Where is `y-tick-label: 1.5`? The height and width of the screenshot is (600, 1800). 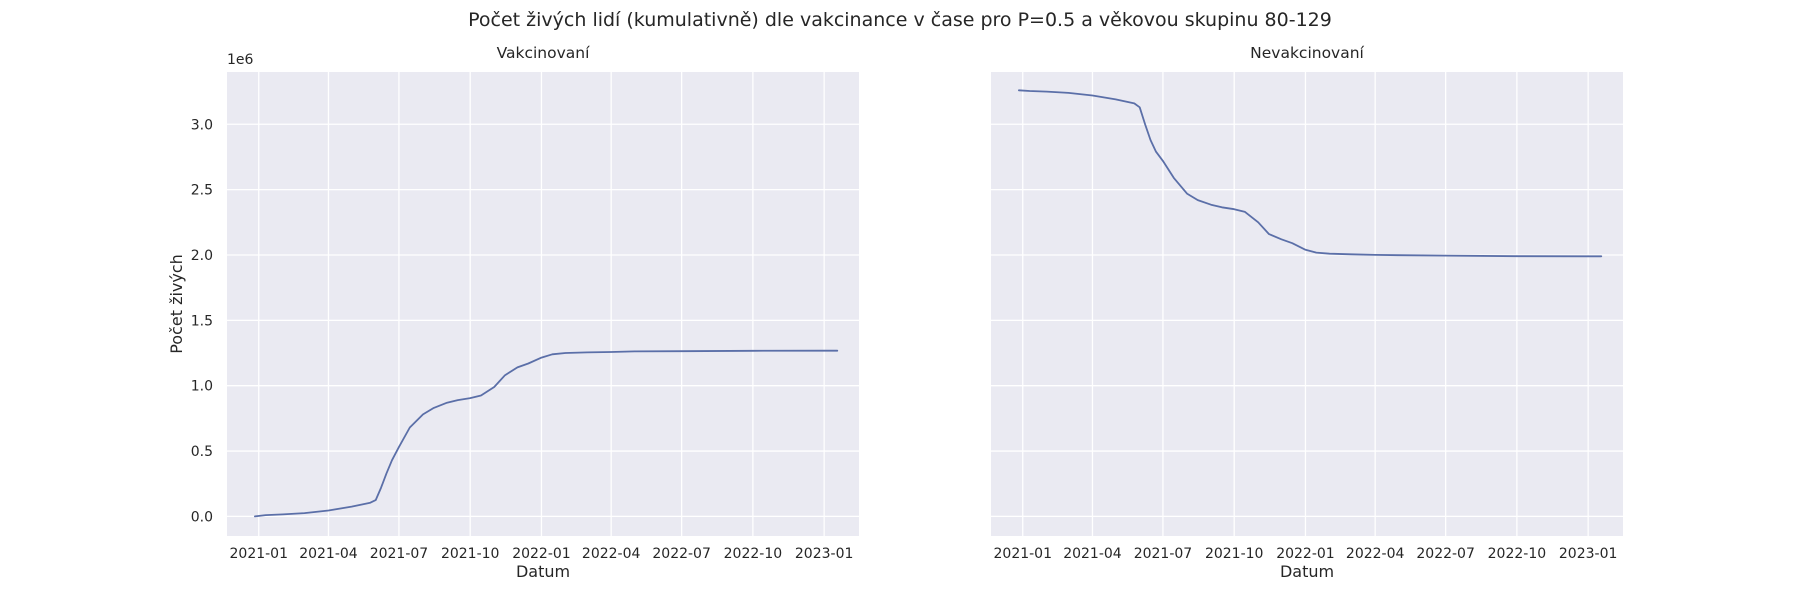 y-tick-label: 1.5 is located at coordinates (202, 321).